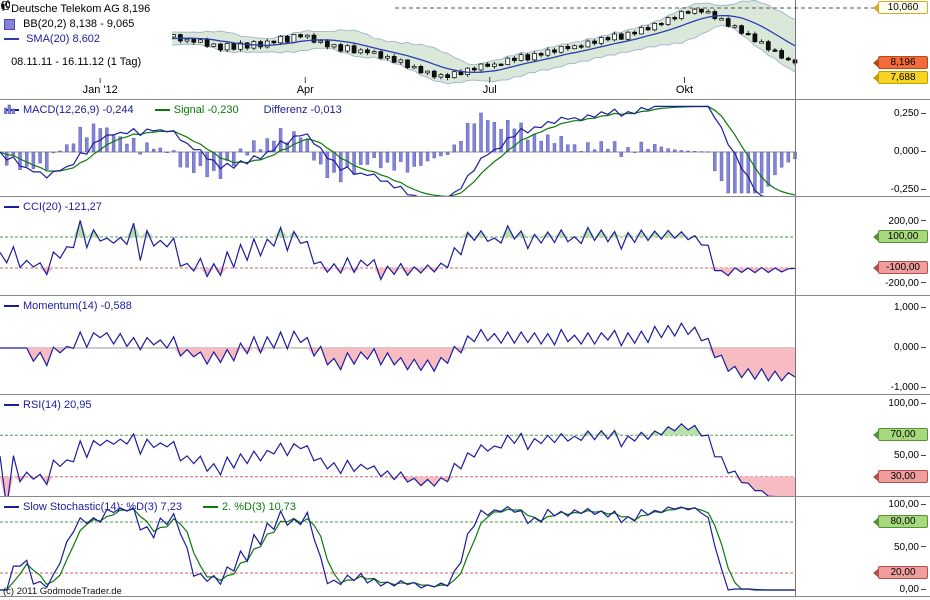 The image size is (930, 600). Describe the element at coordinates (900, 77) in the screenshot. I see `y-axis-label-price: 7,688` at that location.